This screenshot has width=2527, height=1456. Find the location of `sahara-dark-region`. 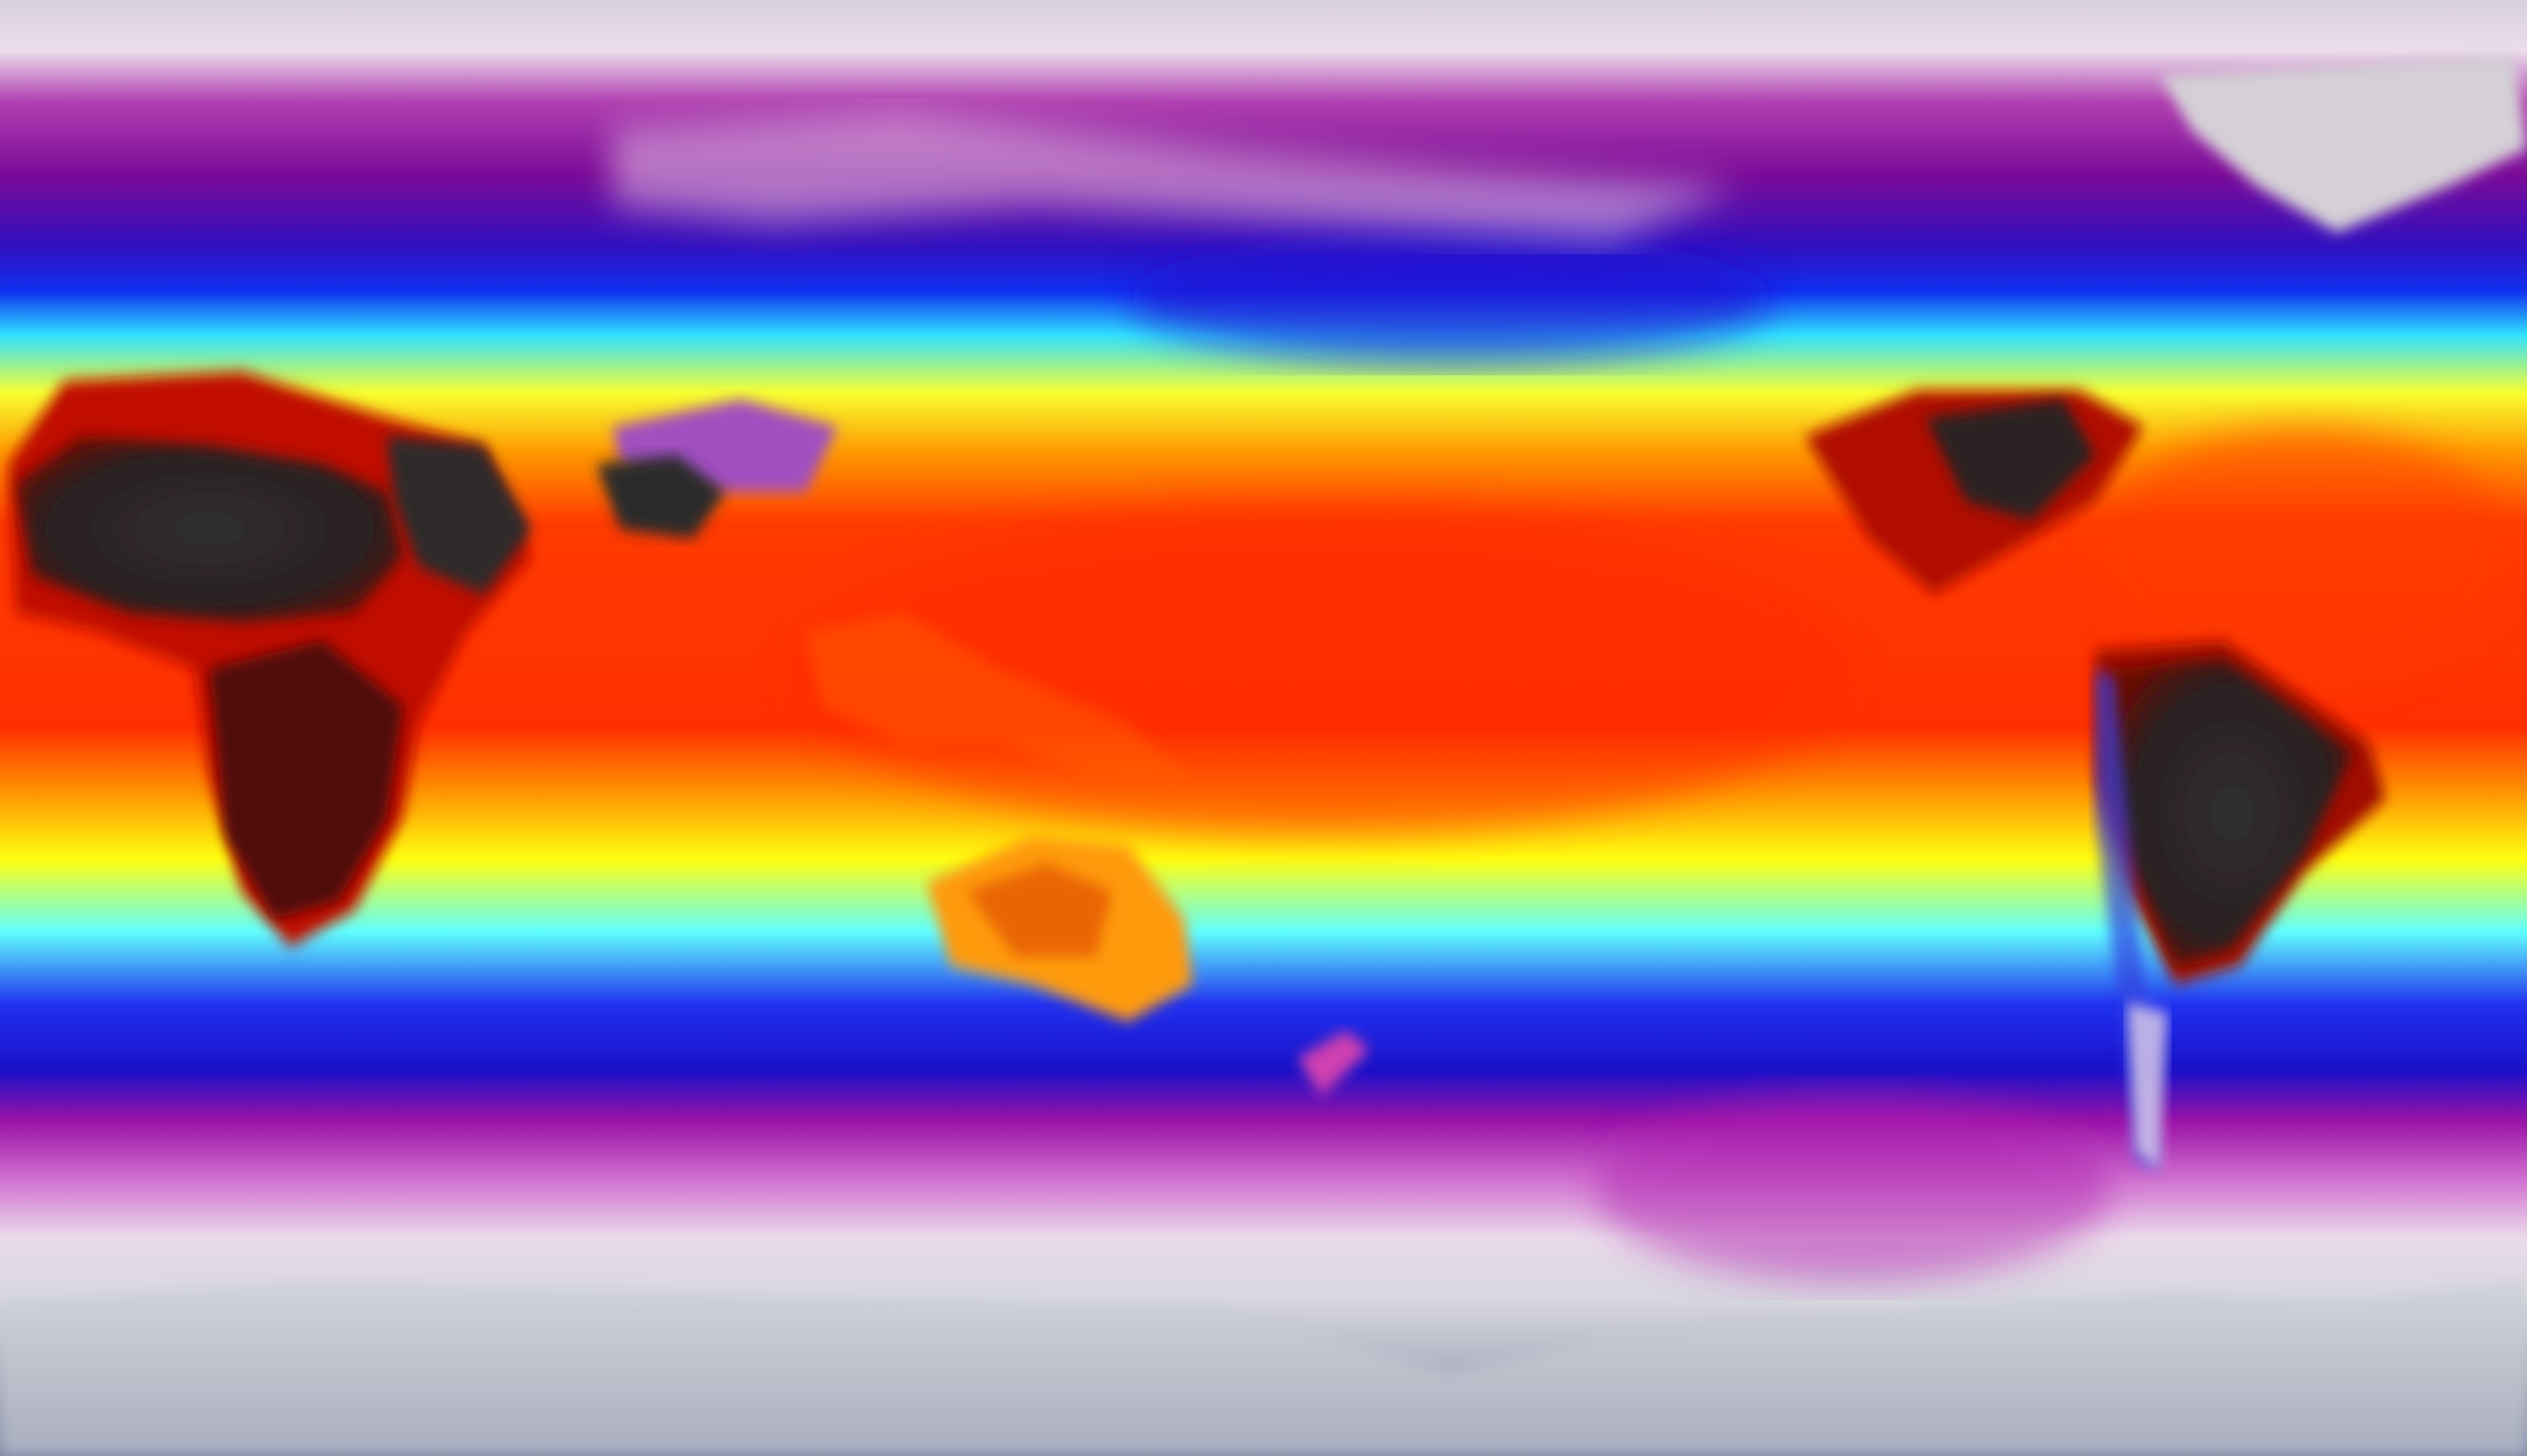

sahara-dark-region is located at coordinates (209, 529).